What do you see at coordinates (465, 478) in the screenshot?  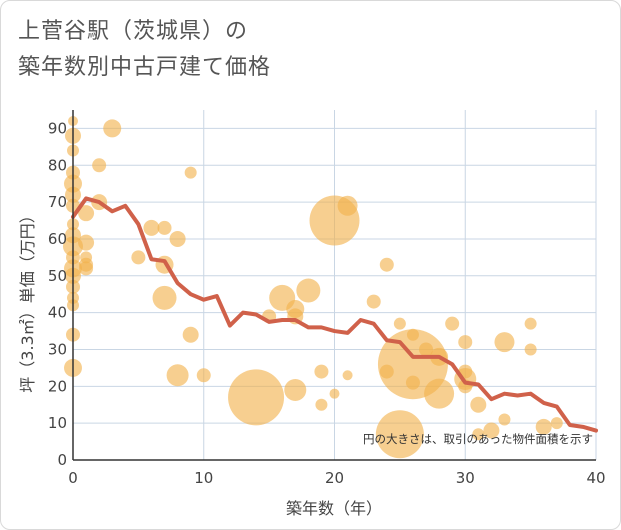 I see `x-tick-label: 30` at bounding box center [465, 478].